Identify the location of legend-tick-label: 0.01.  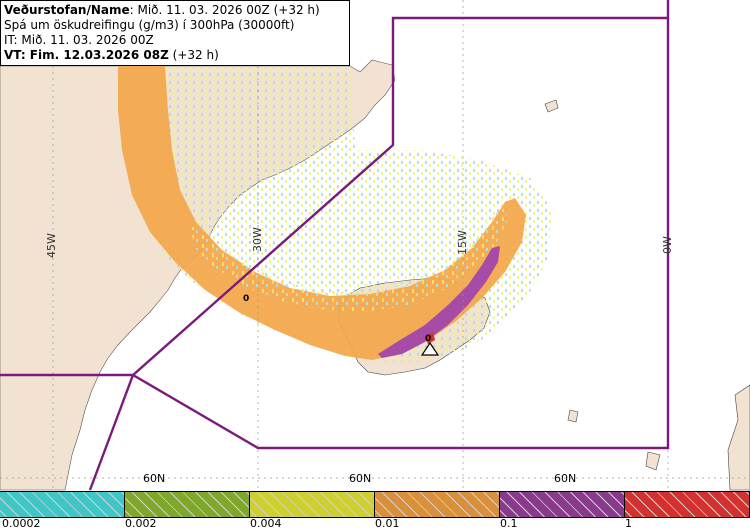
(387, 523).